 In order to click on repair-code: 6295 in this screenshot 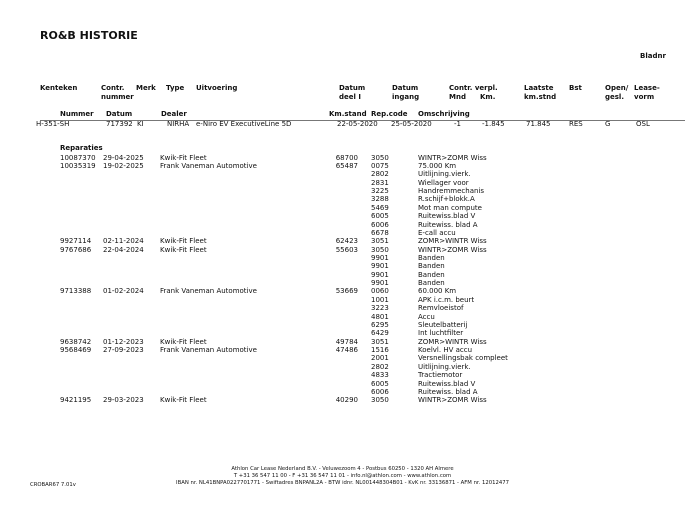, I will do `click(380, 324)`.